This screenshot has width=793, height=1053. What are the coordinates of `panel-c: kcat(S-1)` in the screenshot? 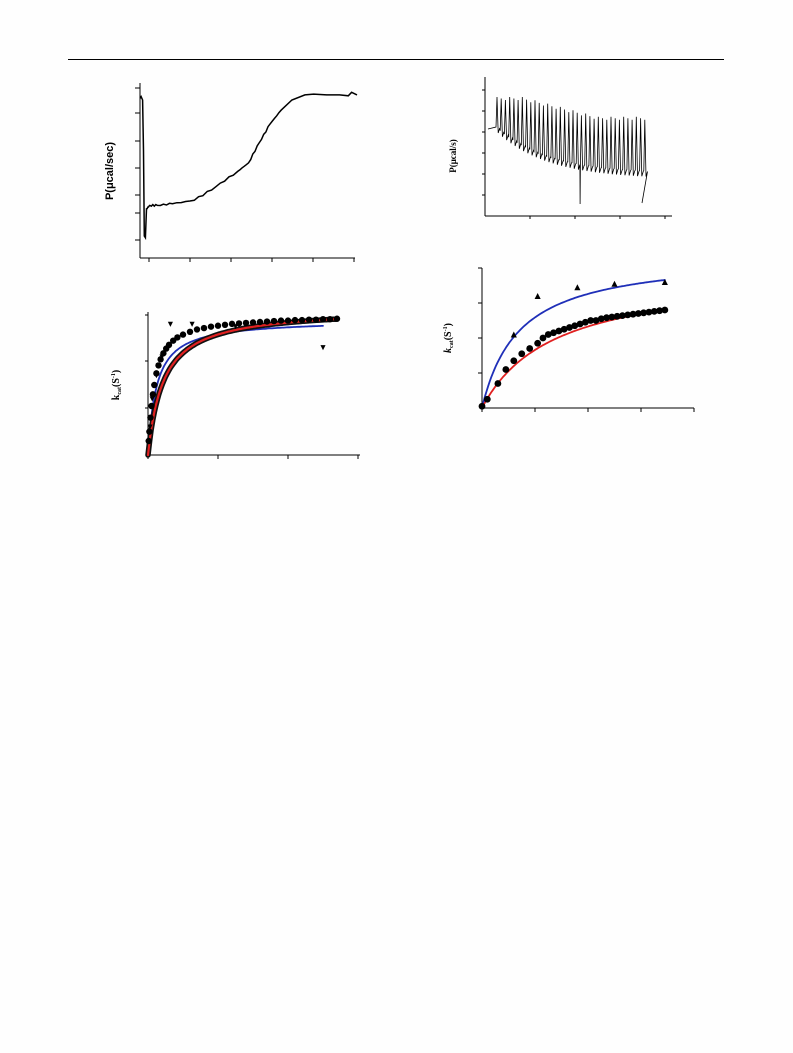 It's located at (232, 385).